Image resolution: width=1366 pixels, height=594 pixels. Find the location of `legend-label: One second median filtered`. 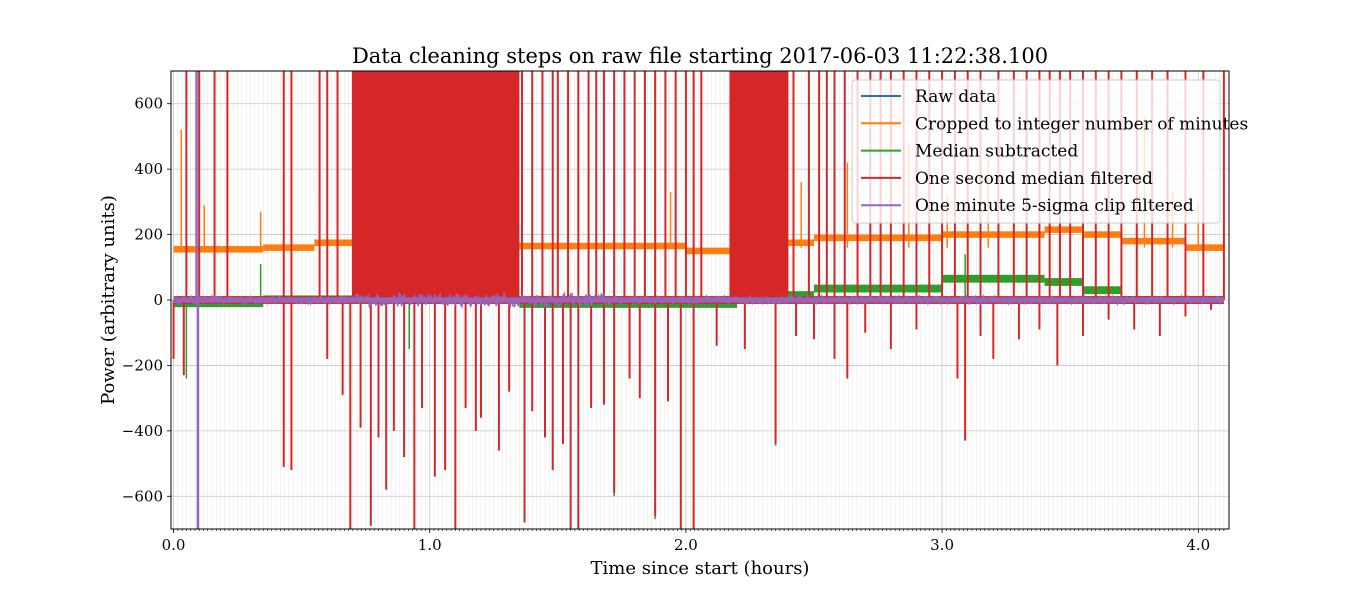

legend-label: One second median filtered is located at coordinates (1034, 179).